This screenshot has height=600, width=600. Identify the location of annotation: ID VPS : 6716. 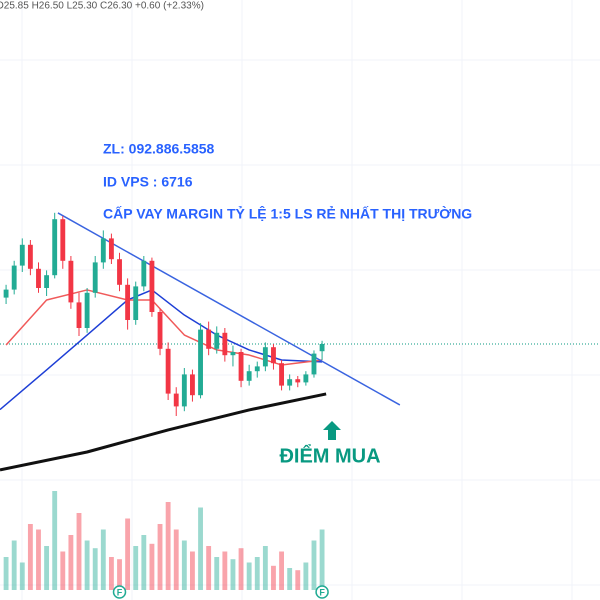
(148, 182).